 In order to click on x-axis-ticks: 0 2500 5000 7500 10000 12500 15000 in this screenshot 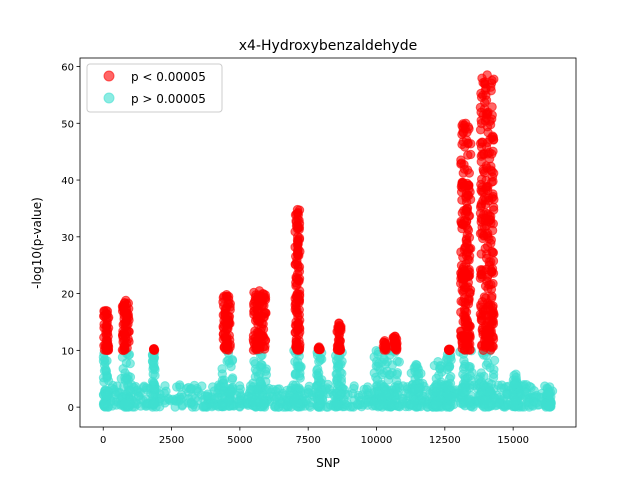, I will do `click(314, 436)`.